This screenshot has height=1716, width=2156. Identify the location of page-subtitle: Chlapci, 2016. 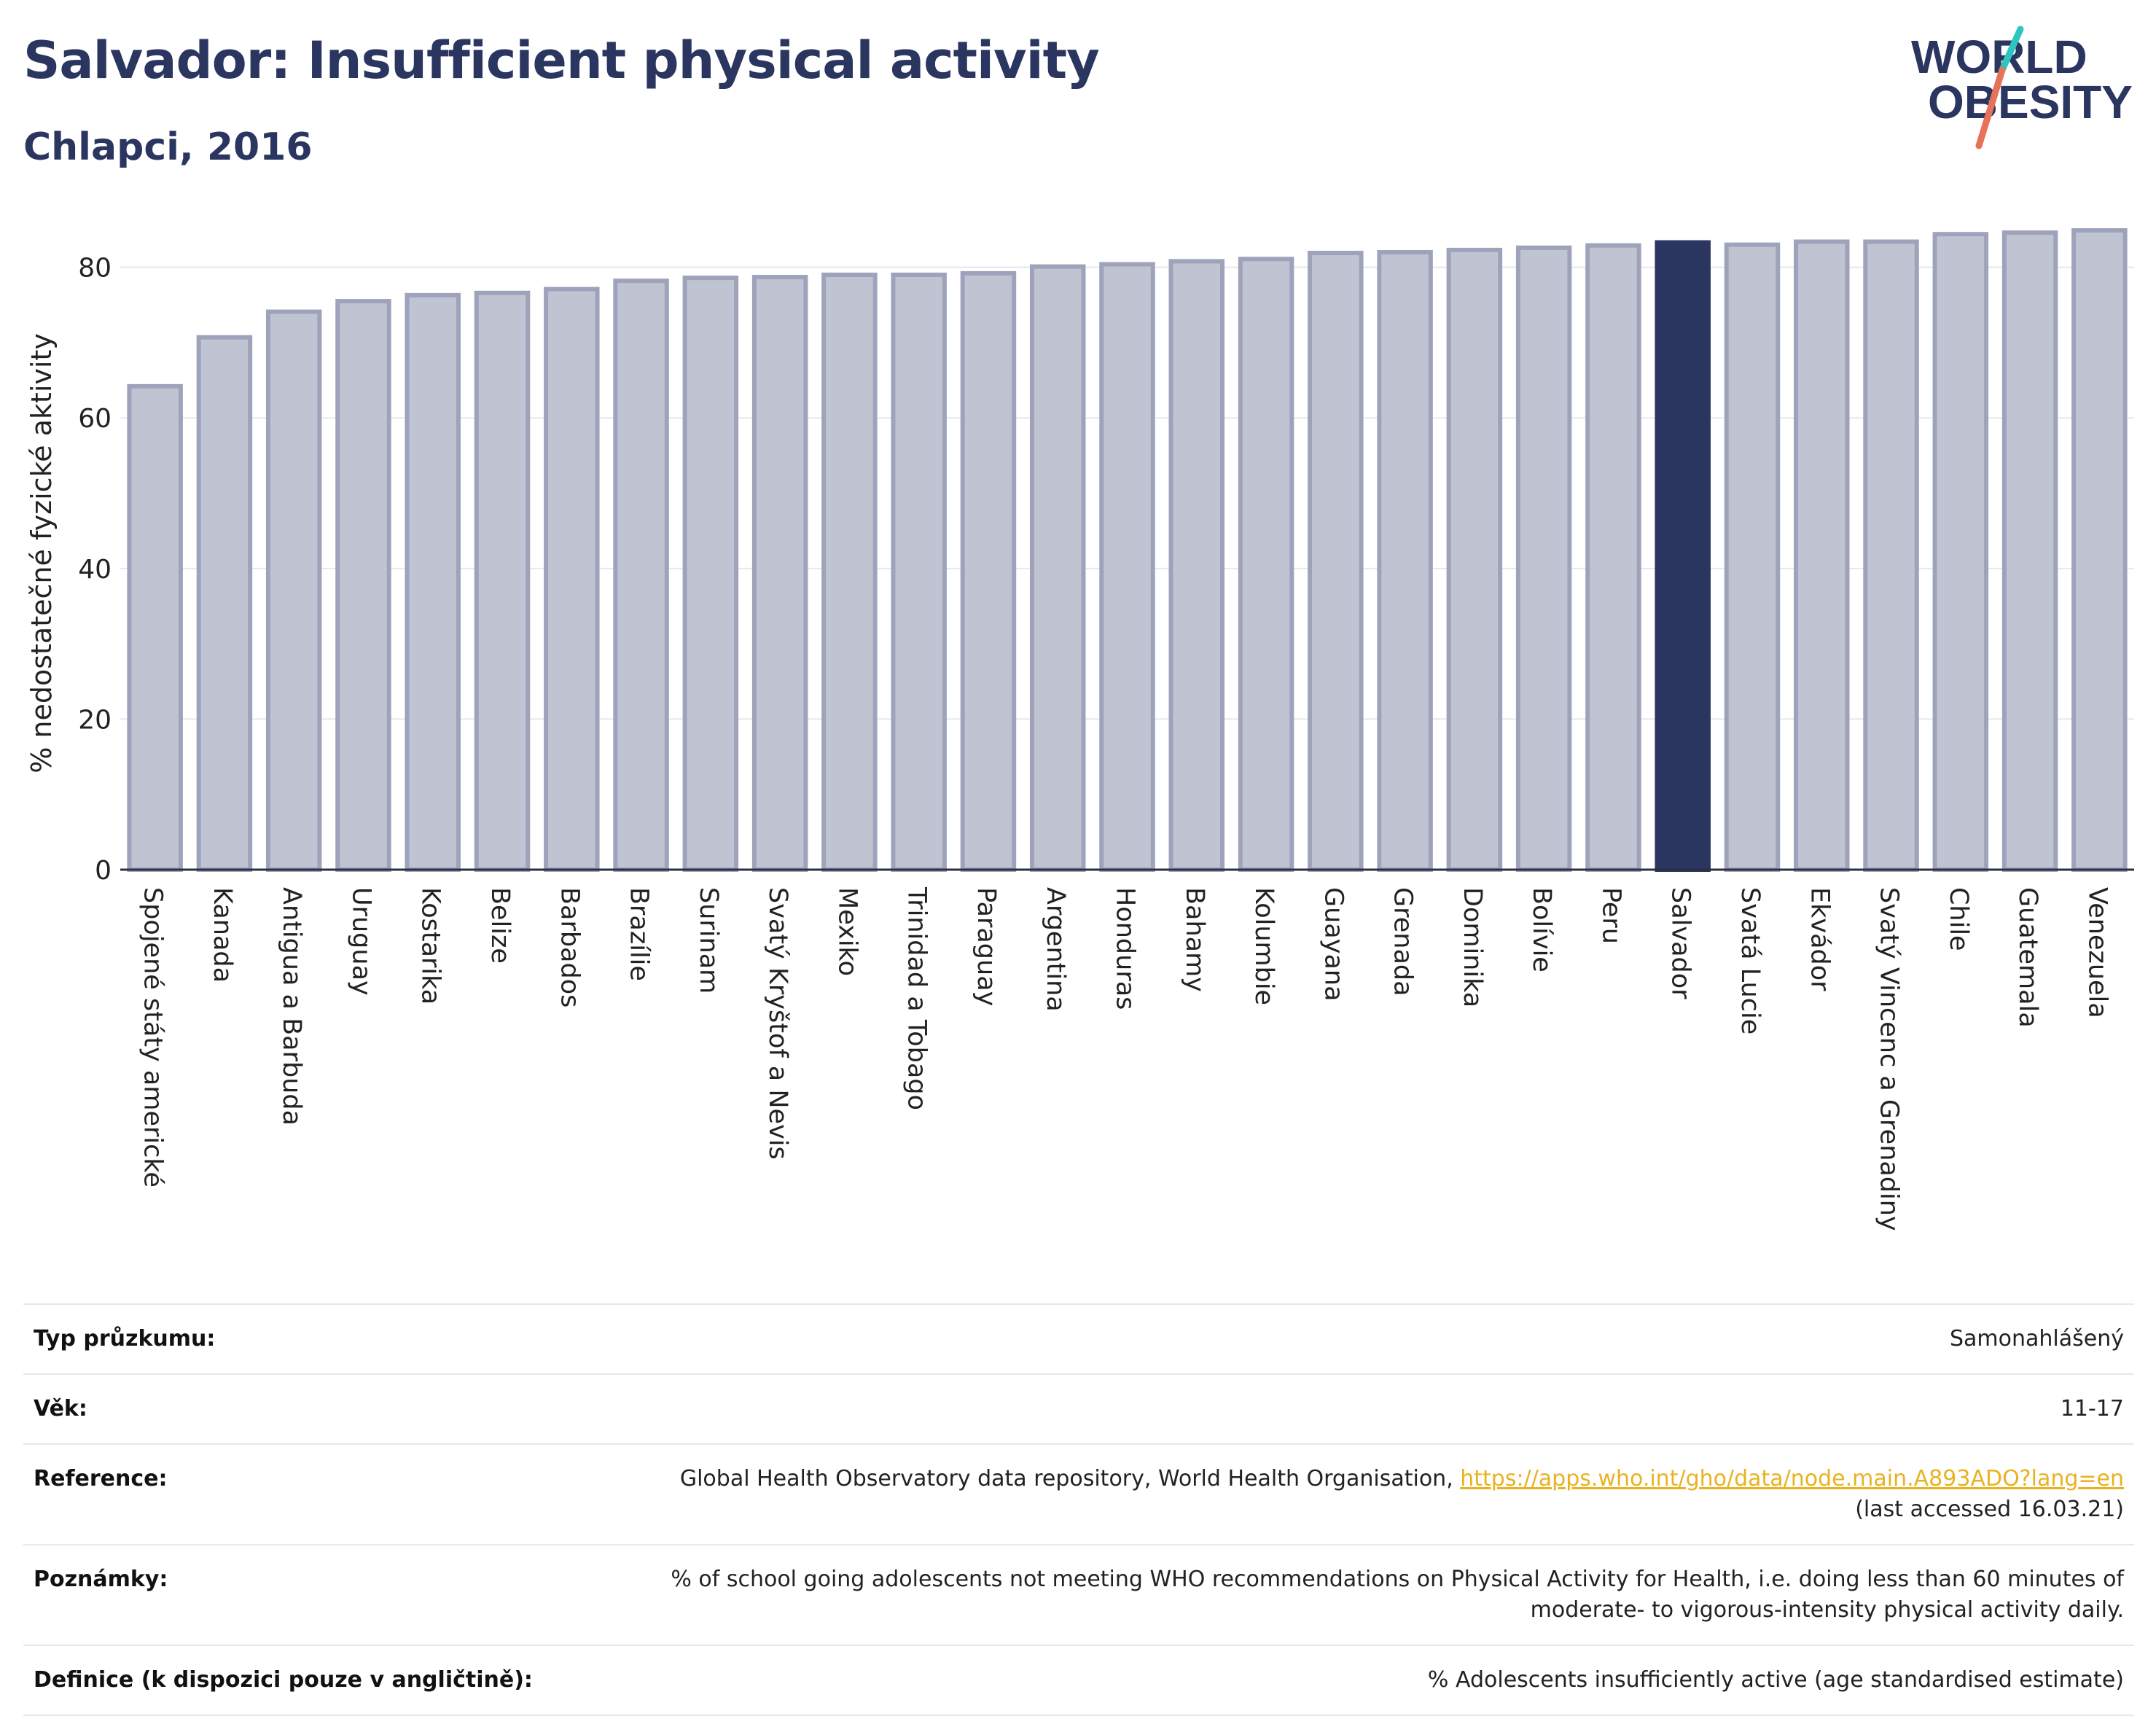
(168, 147).